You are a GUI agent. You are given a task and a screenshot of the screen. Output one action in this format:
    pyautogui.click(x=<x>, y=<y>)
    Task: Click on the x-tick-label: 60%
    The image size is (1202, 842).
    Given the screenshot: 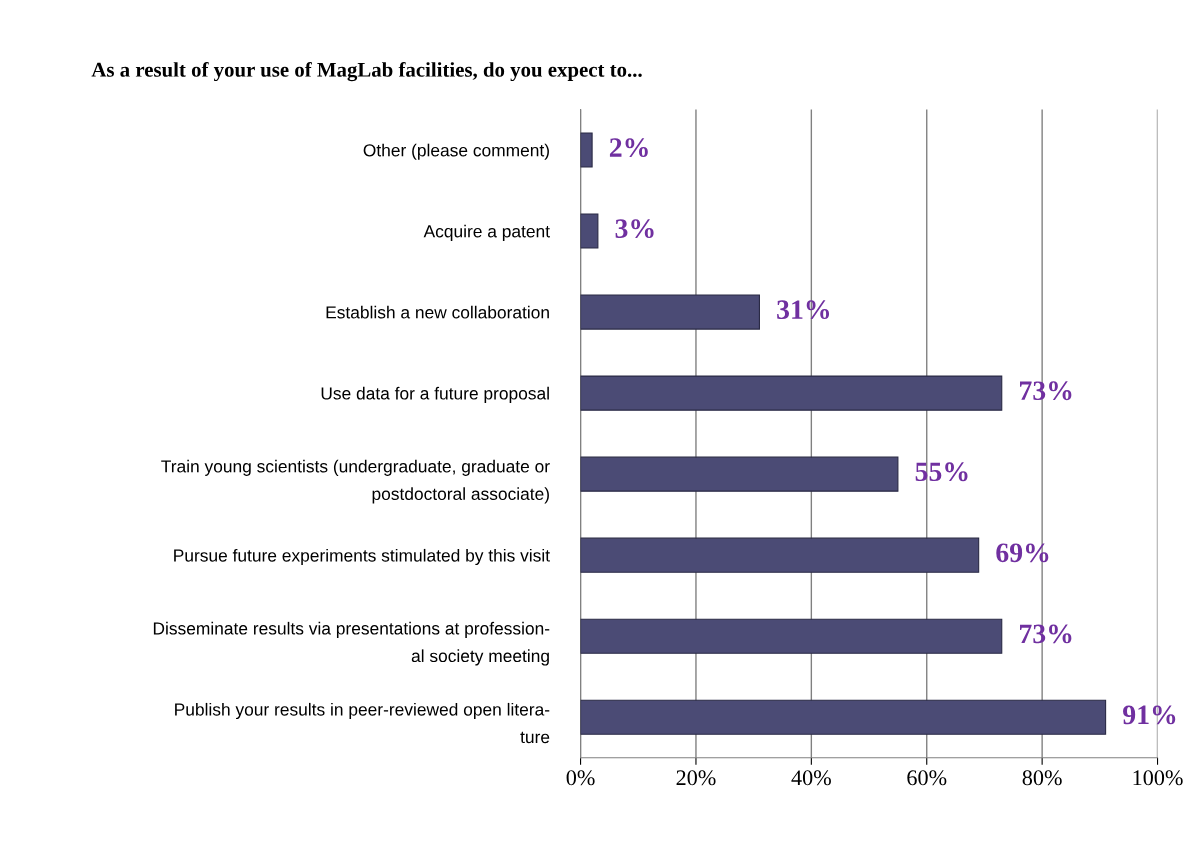 What is the action you would take?
    pyautogui.click(x=927, y=778)
    